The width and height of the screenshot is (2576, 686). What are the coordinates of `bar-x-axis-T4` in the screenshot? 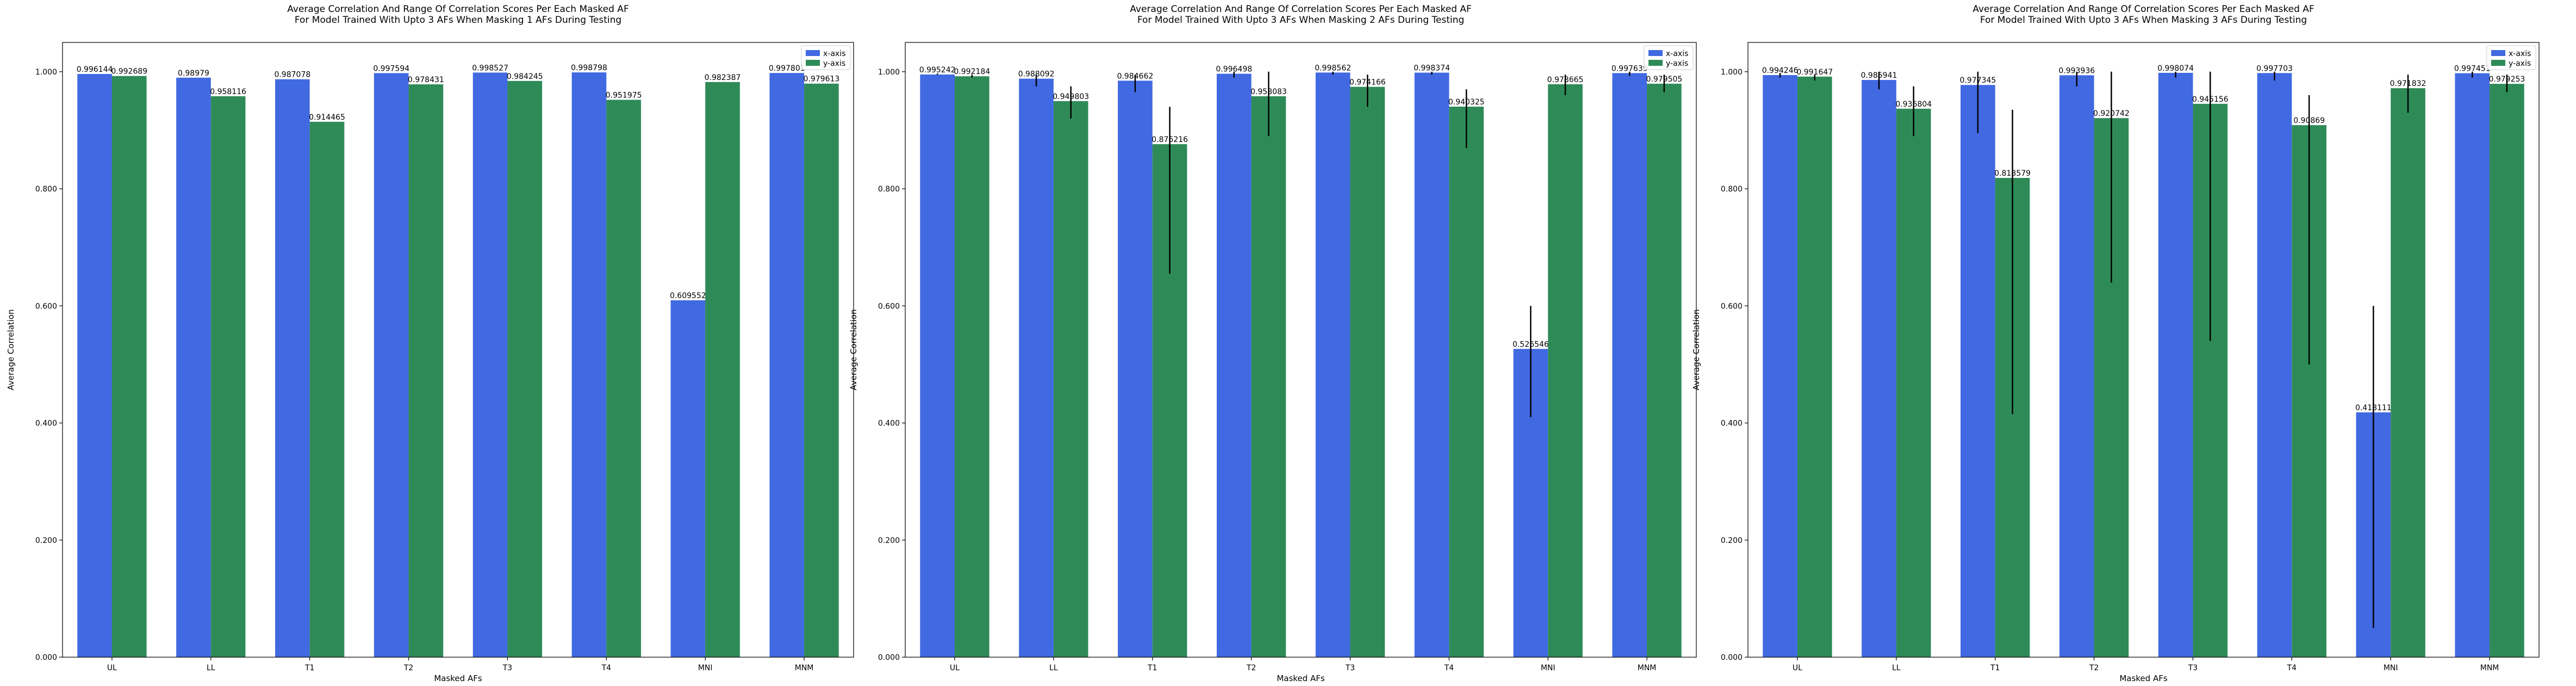 It's located at (589, 364).